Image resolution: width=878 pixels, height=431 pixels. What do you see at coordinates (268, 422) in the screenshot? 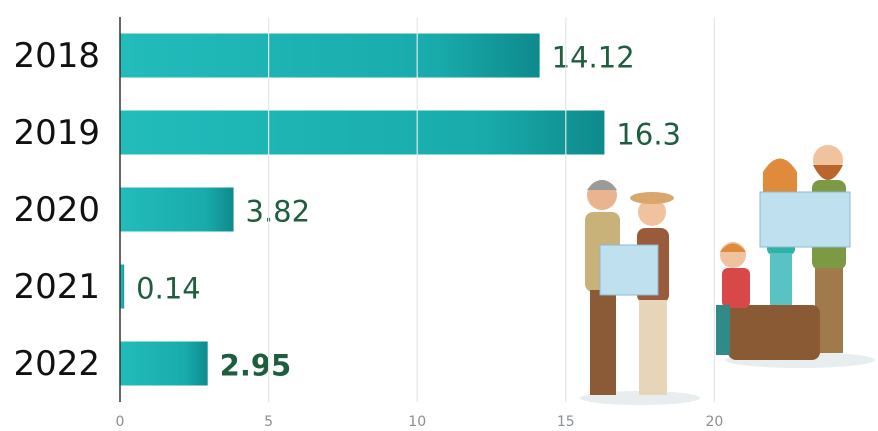
I see `x-tick-label: 5` at bounding box center [268, 422].